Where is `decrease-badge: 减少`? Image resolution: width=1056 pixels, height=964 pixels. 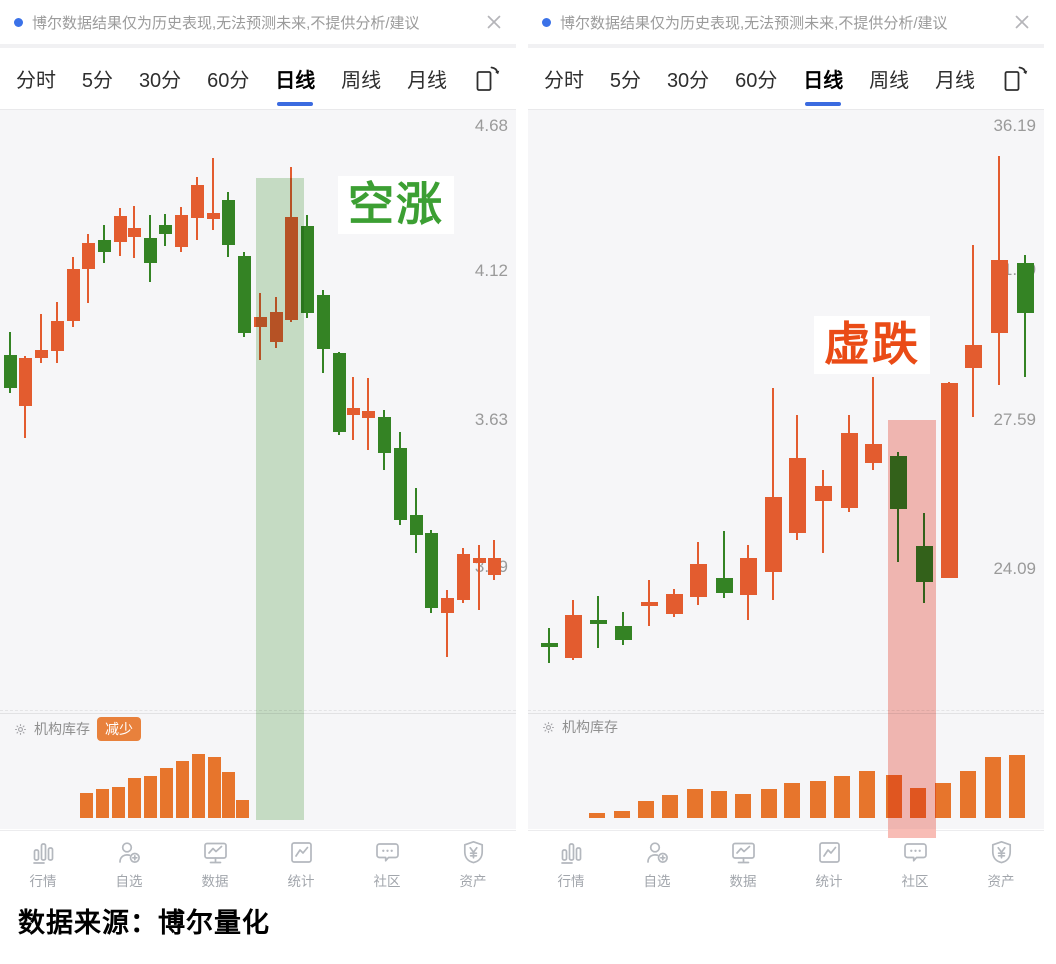
decrease-badge: 减少 is located at coordinates (119, 729).